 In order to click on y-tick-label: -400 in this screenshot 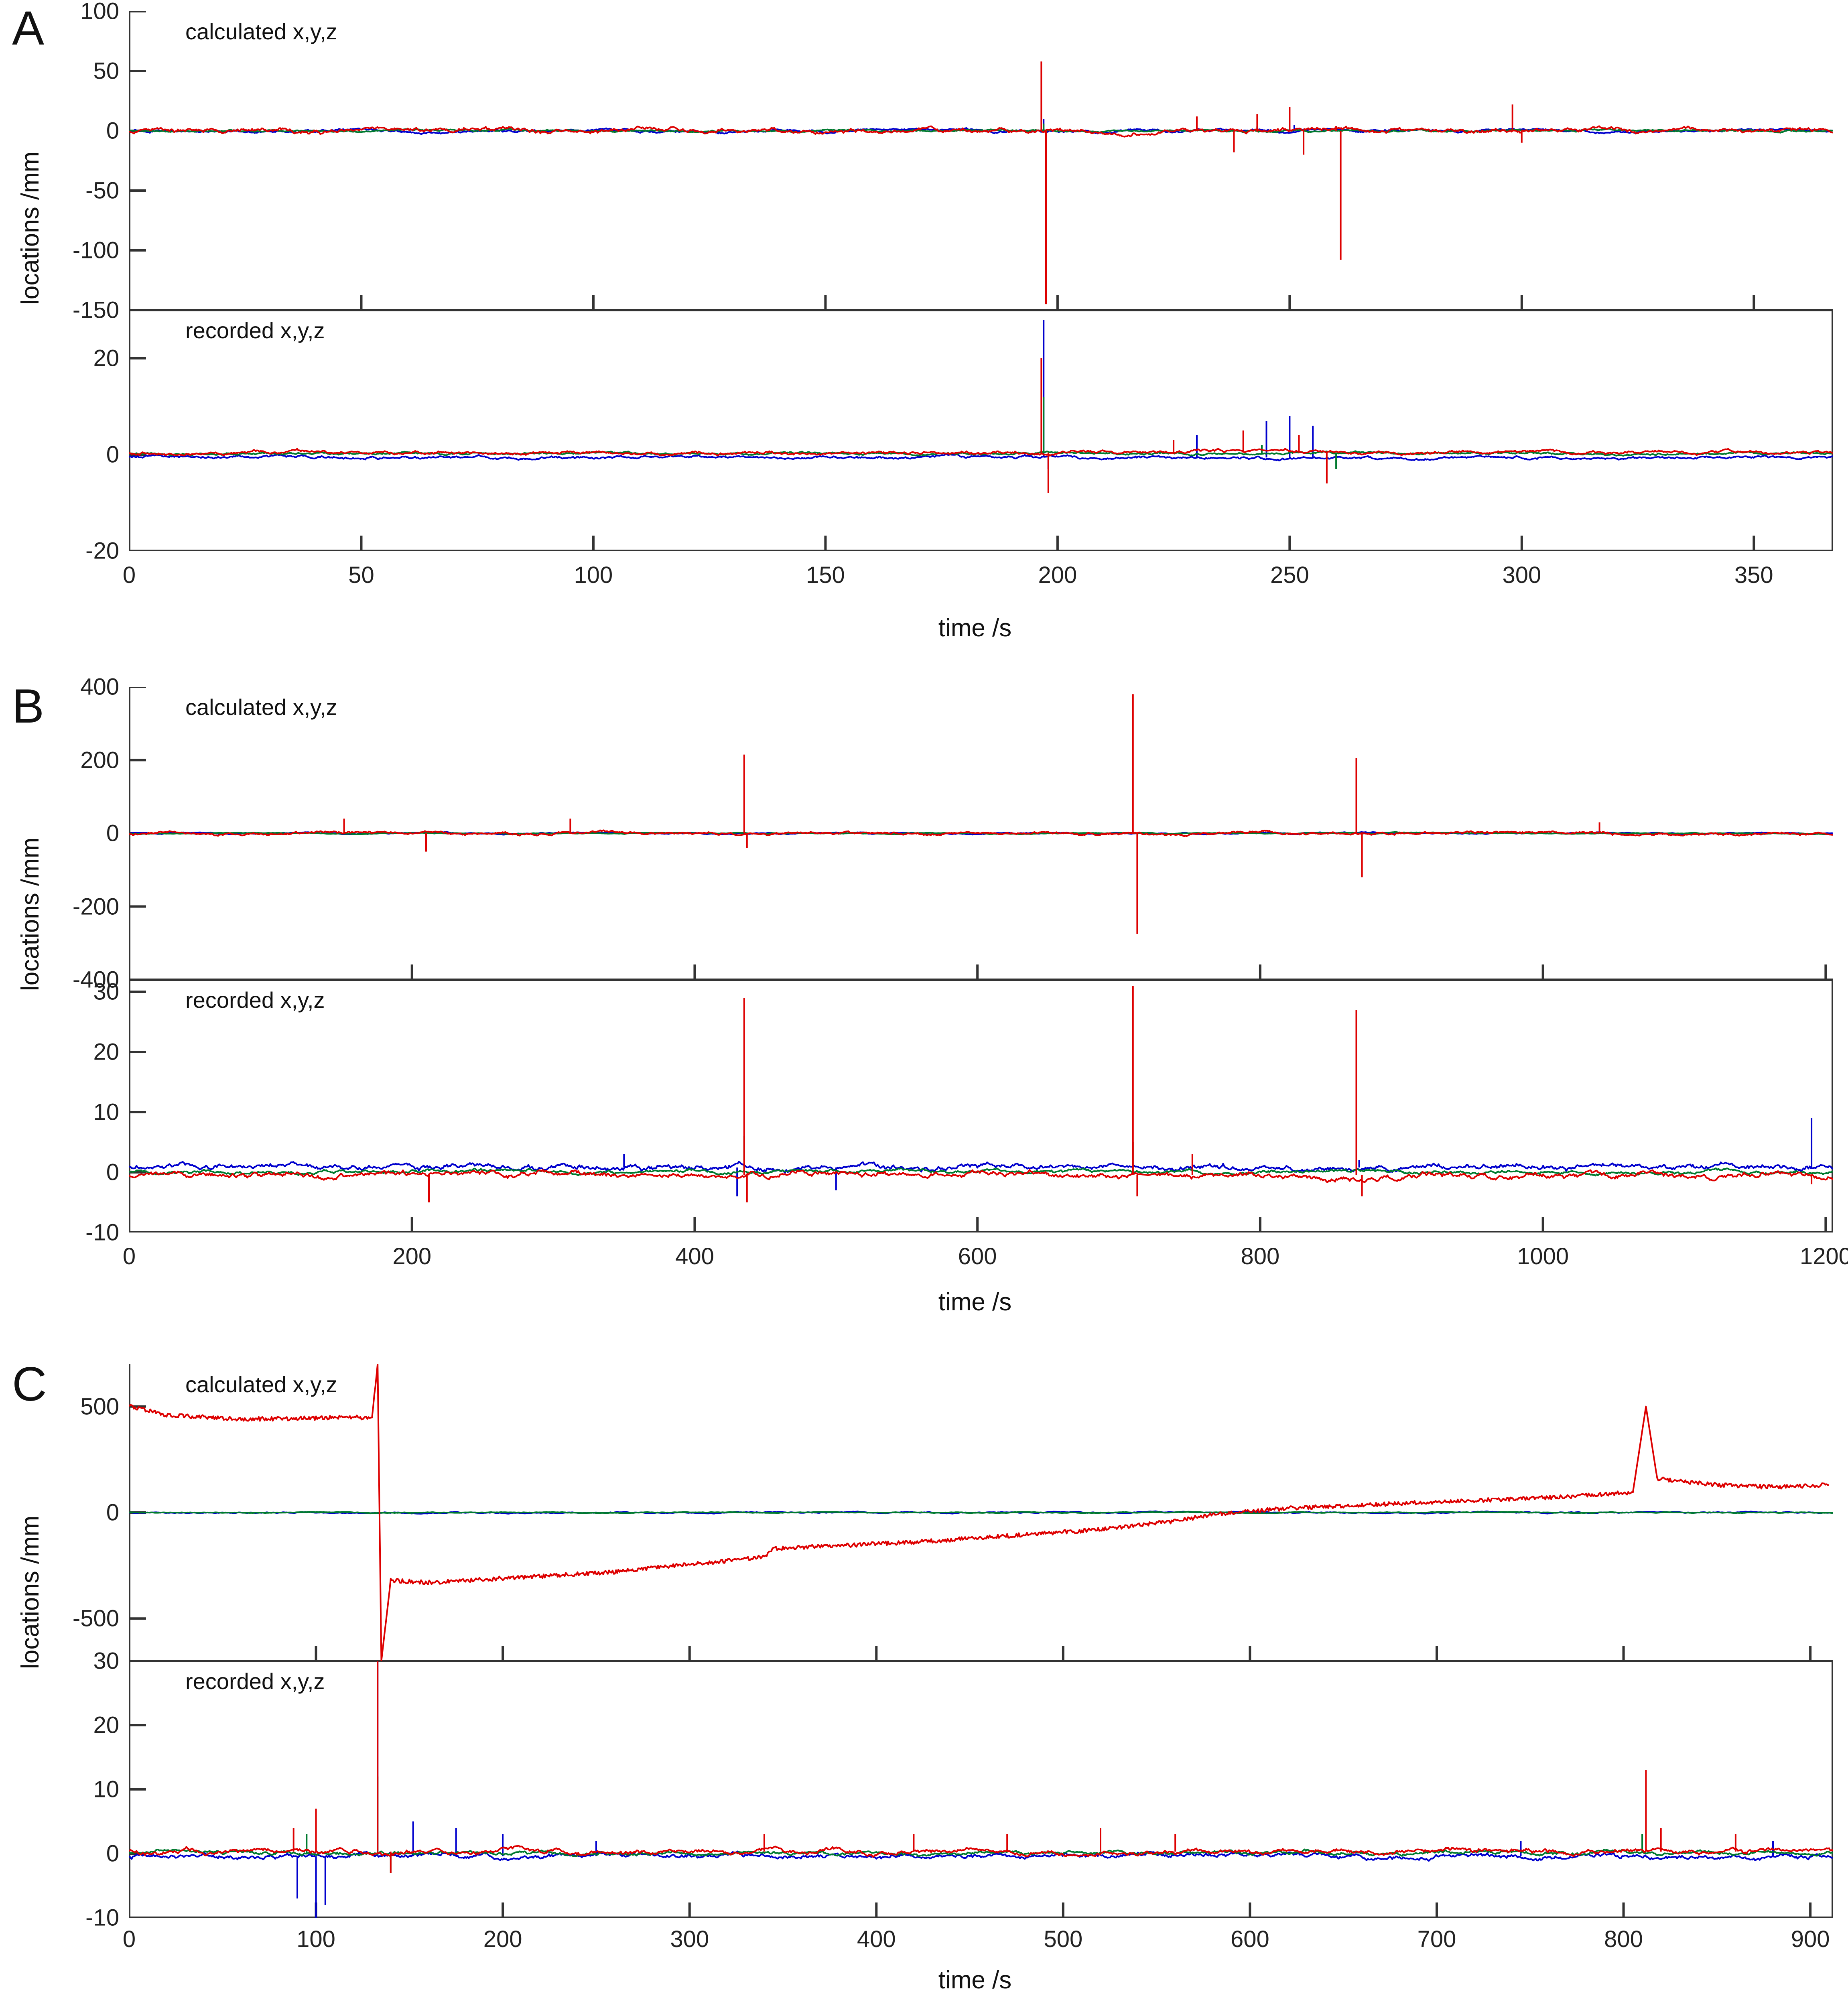, I will do `click(95, 979)`.